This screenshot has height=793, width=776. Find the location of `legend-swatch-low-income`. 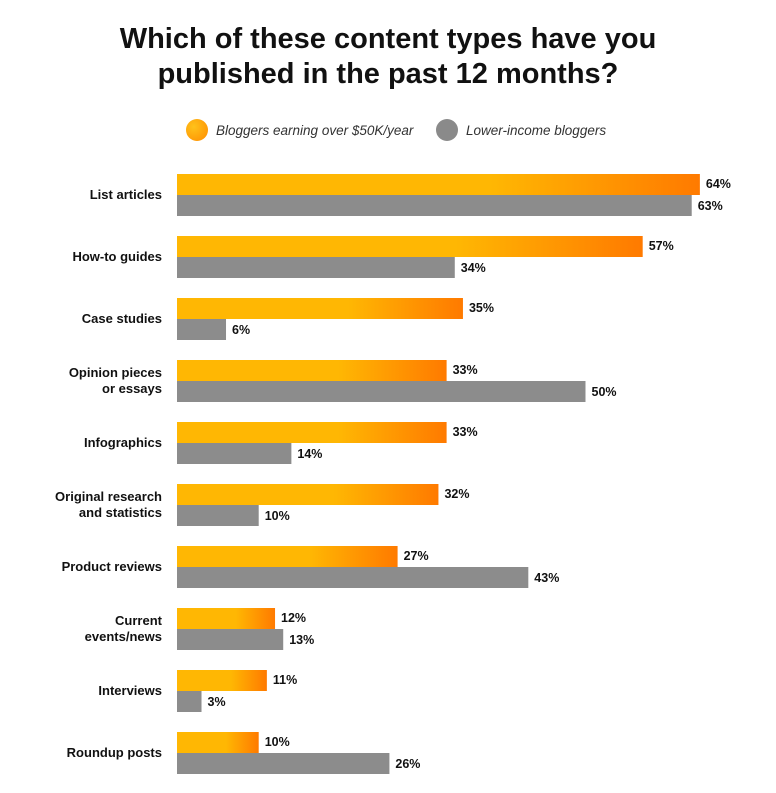

legend-swatch-low-income is located at coordinates (447, 130).